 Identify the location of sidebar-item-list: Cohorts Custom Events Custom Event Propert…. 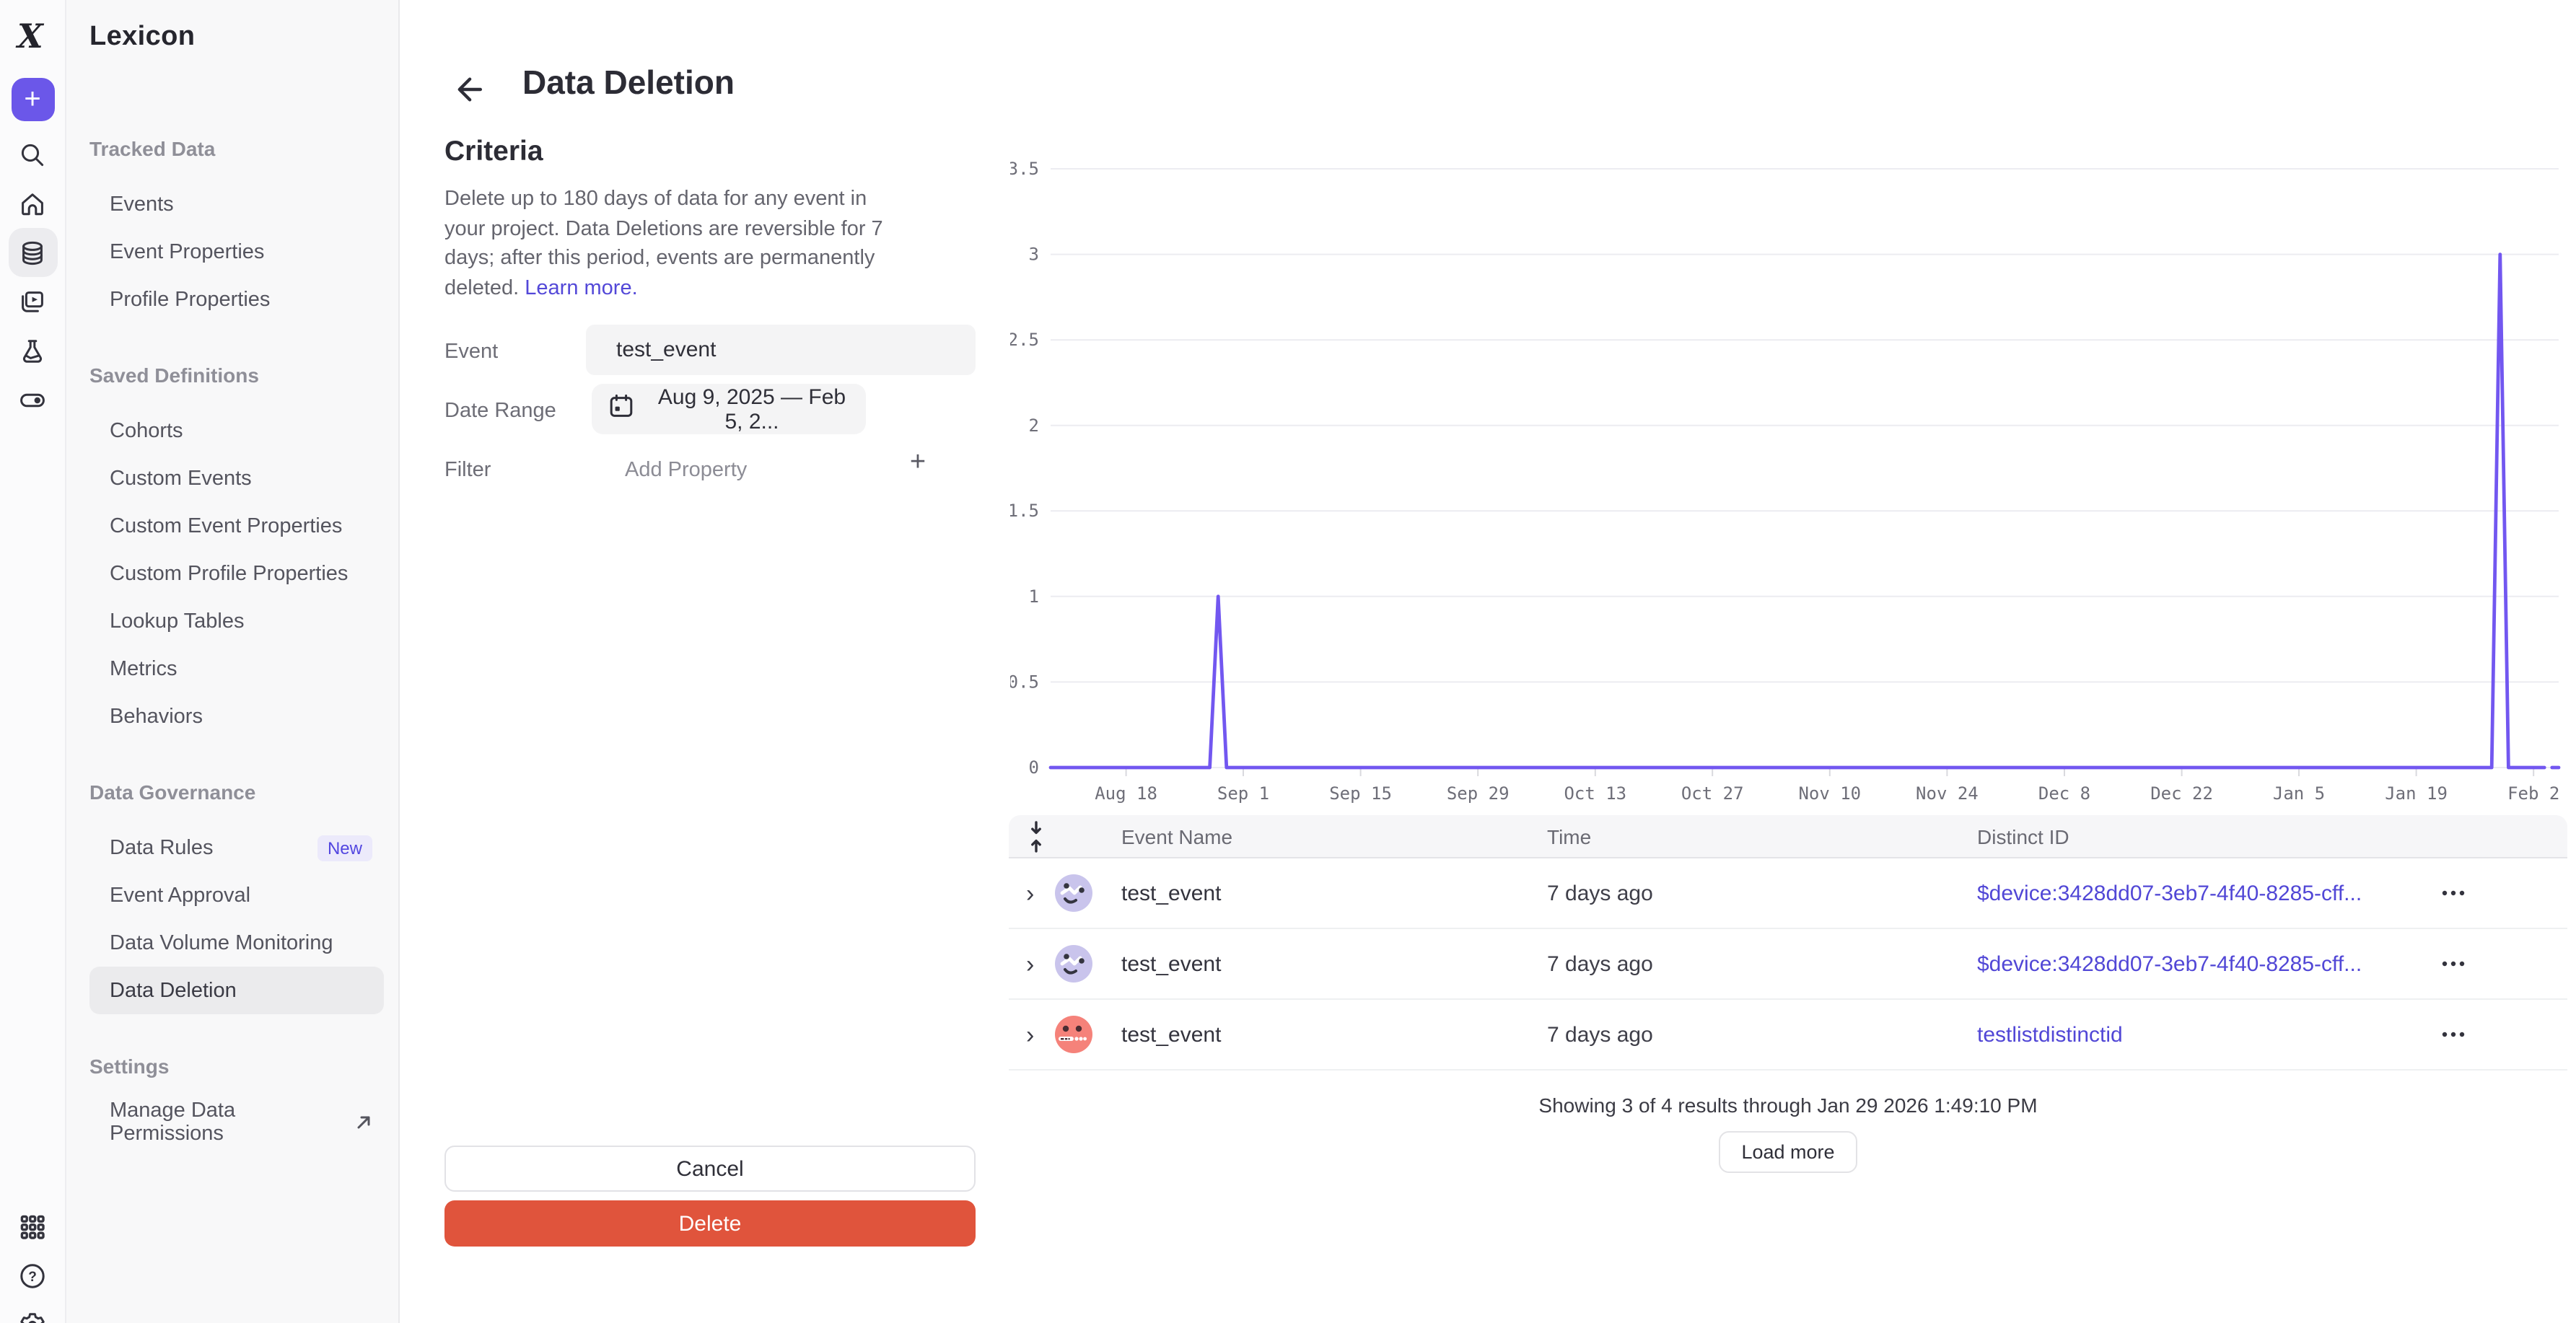
(236, 574).